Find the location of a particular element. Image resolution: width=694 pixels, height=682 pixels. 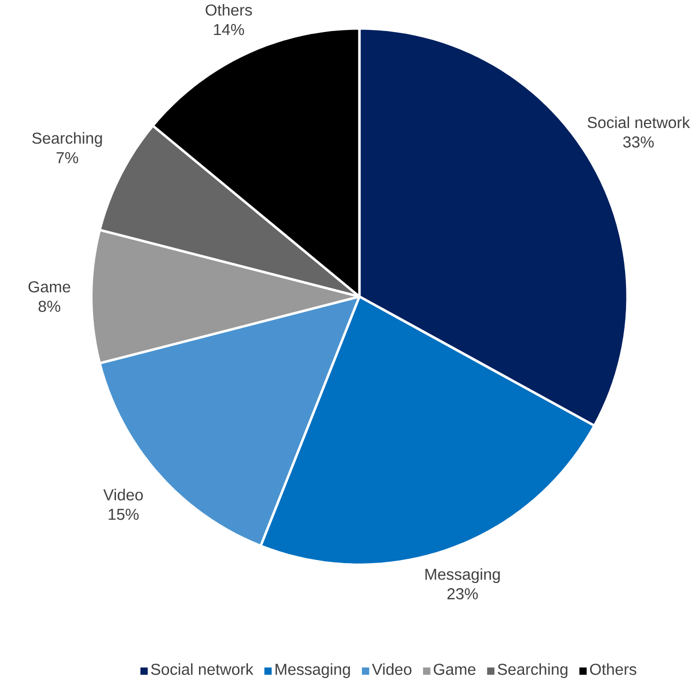

slice-label: Others is located at coordinates (229, 10).